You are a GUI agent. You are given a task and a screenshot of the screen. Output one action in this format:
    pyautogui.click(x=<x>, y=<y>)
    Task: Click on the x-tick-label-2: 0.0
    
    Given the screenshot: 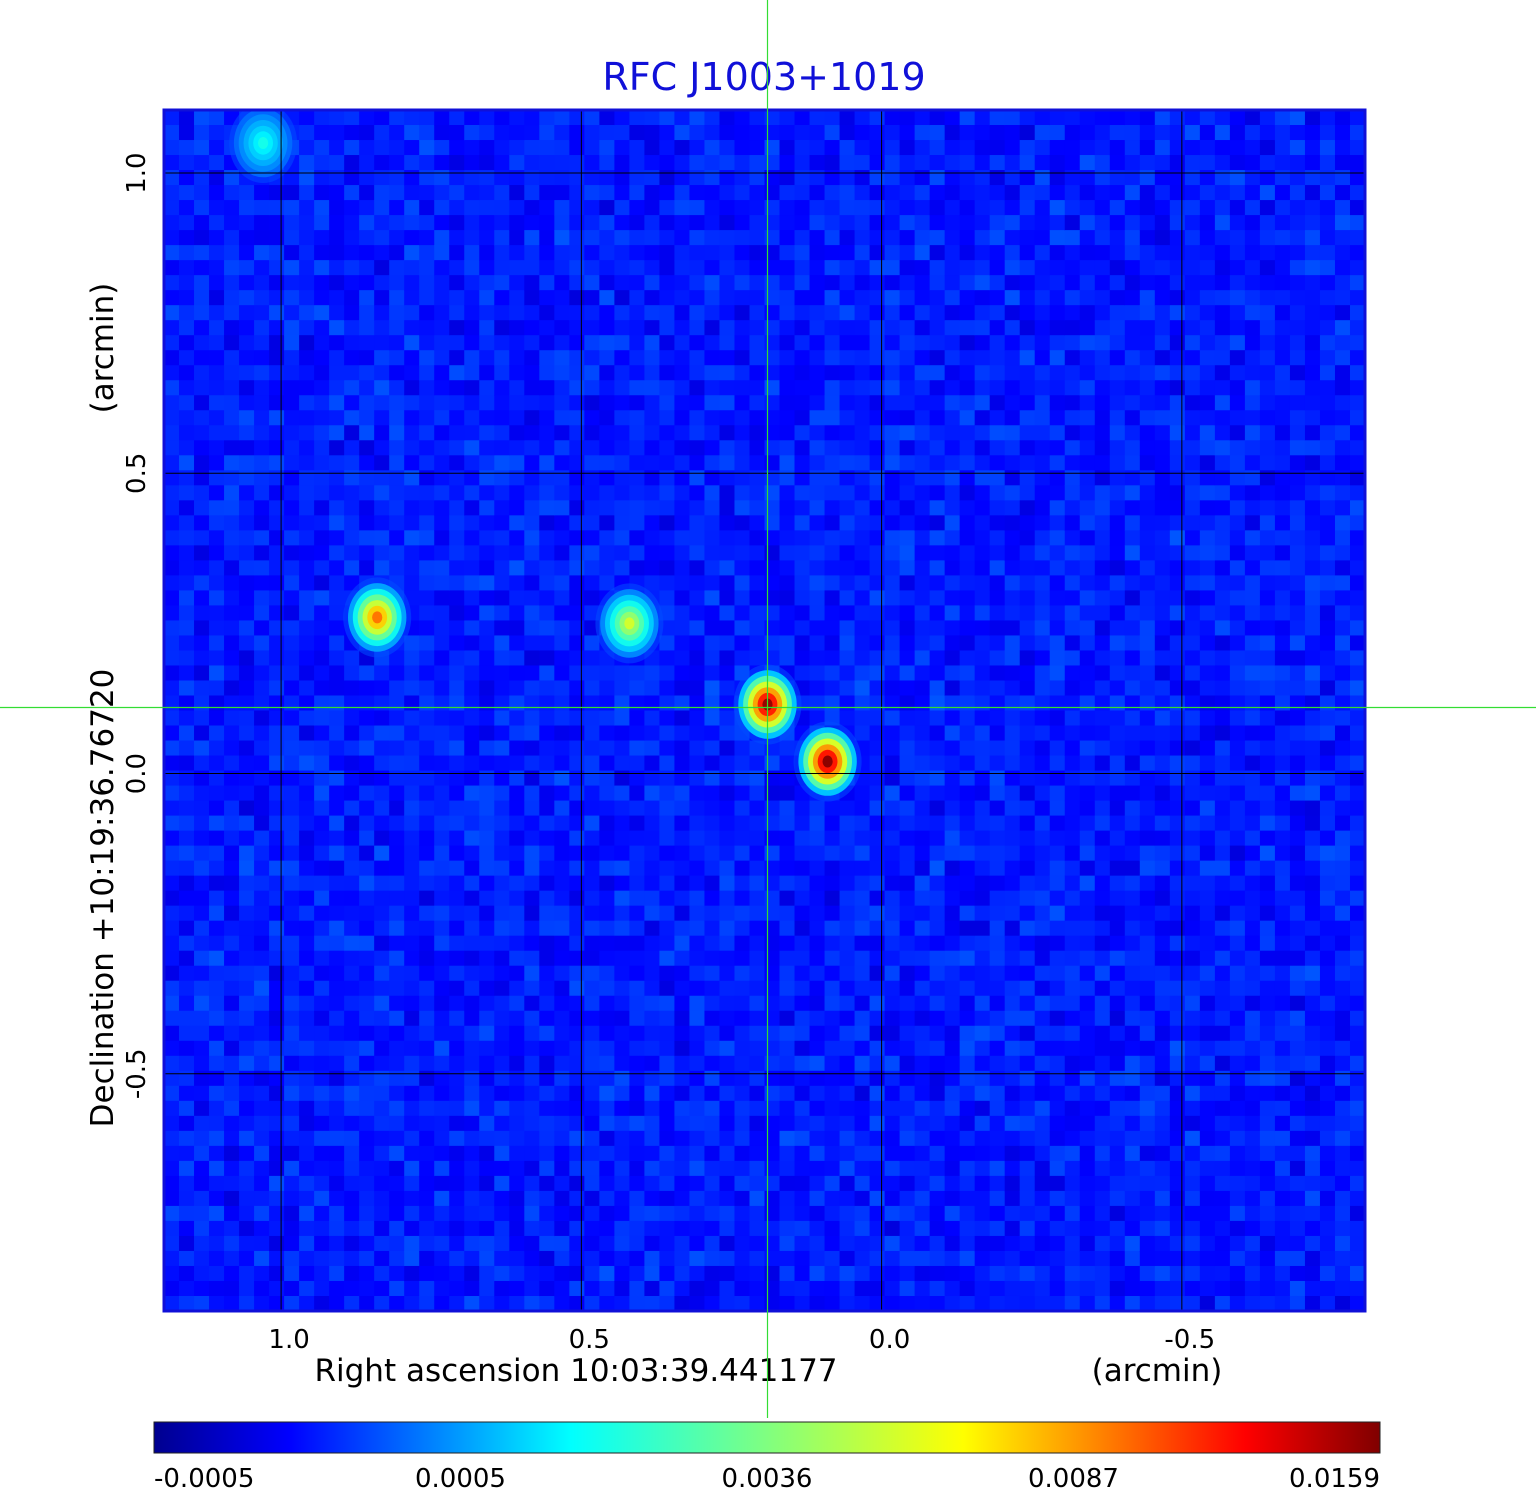 What is the action you would take?
    pyautogui.click(x=889, y=1340)
    